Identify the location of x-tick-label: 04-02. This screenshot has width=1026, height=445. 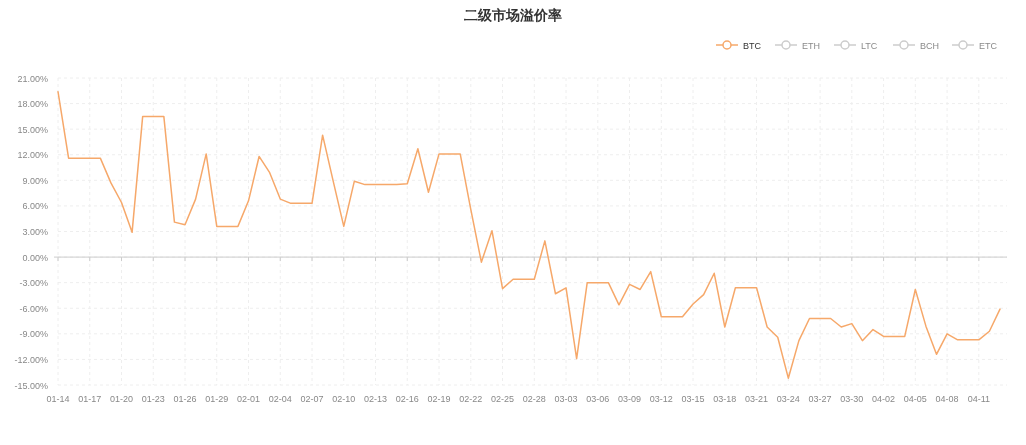
(884, 399).